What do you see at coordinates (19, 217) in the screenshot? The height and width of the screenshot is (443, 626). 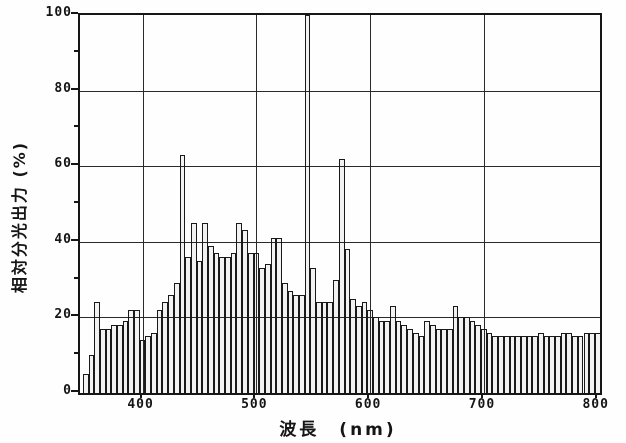 I see `y-axis-title: 相対分光出力 (%)` at bounding box center [19, 217].